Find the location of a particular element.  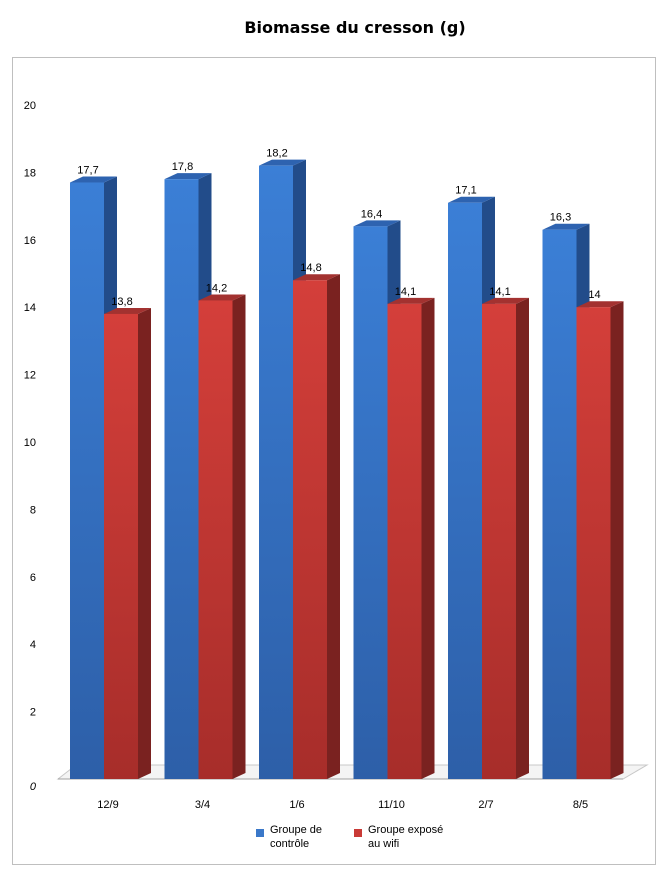

legend-item-wifi: Groupe exposé au wifi is located at coordinates (398, 837).